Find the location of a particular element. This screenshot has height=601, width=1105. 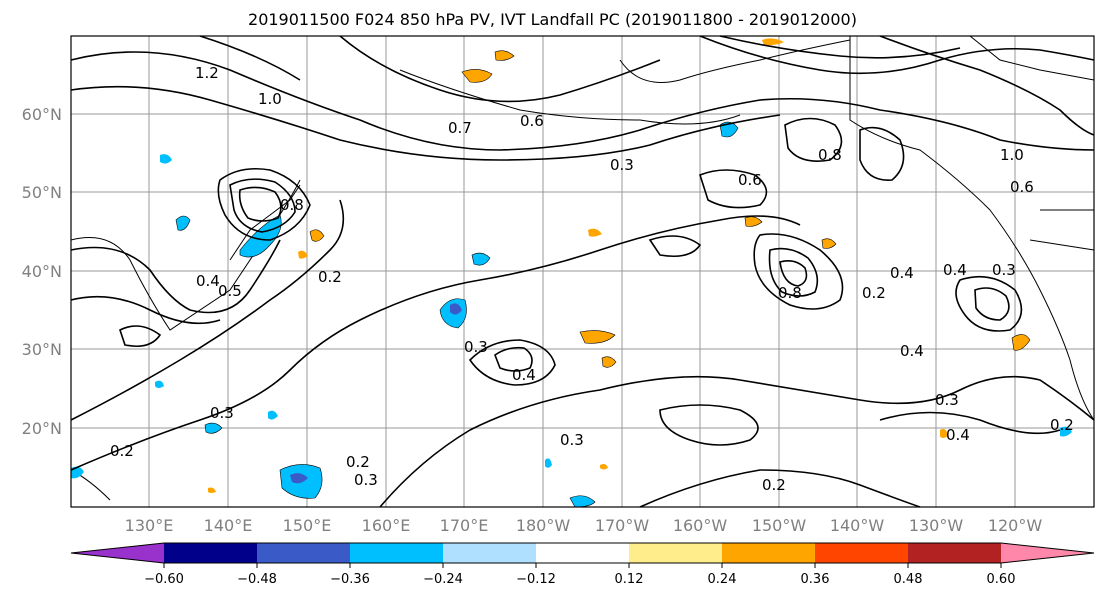

colorbar-tick-label: −0.48 is located at coordinates (257, 579).